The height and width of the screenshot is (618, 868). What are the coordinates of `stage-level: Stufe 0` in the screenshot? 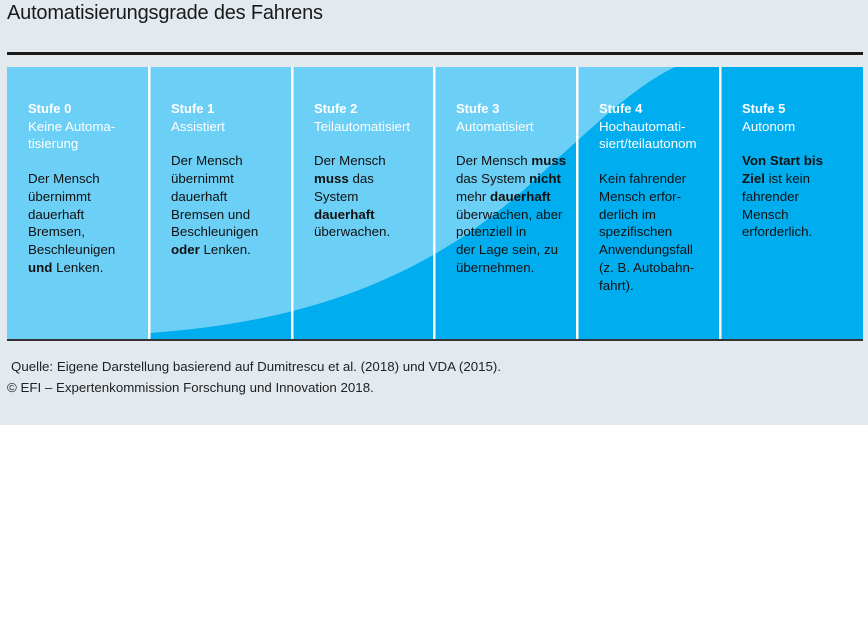 It's located at (50, 108).